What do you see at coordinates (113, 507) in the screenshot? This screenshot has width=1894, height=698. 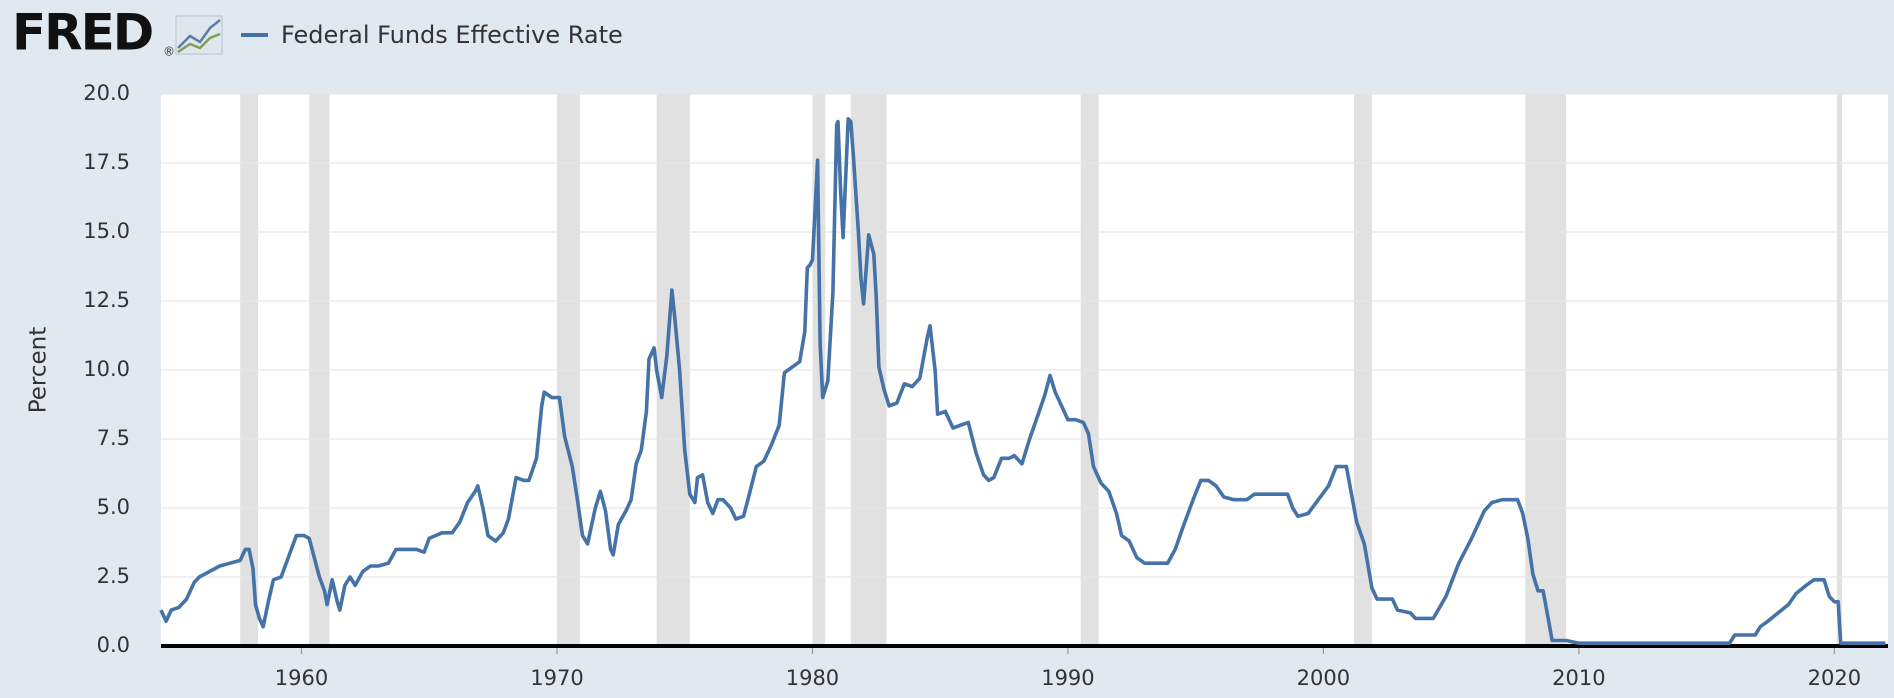 I see `y-tick-label: 5.0` at bounding box center [113, 507].